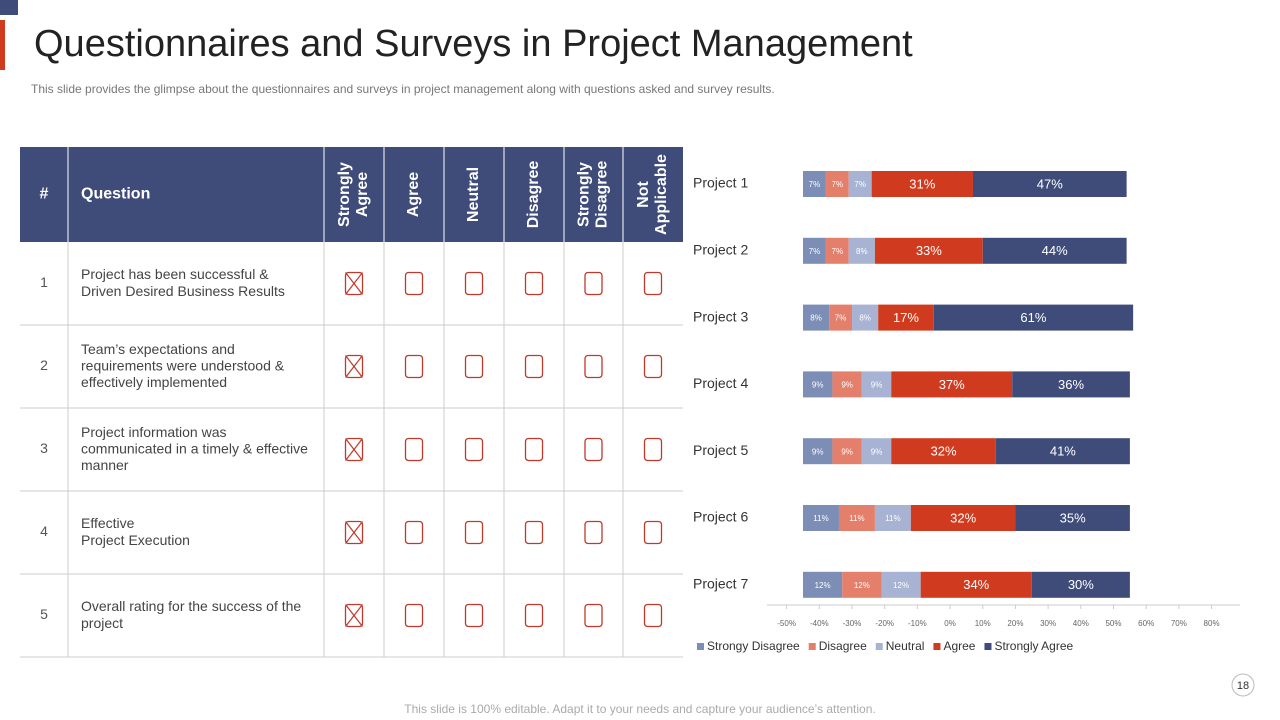 The height and width of the screenshot is (720, 1280). What do you see at coordinates (819, 623) in the screenshot?
I see `x-tick-label: -40%` at bounding box center [819, 623].